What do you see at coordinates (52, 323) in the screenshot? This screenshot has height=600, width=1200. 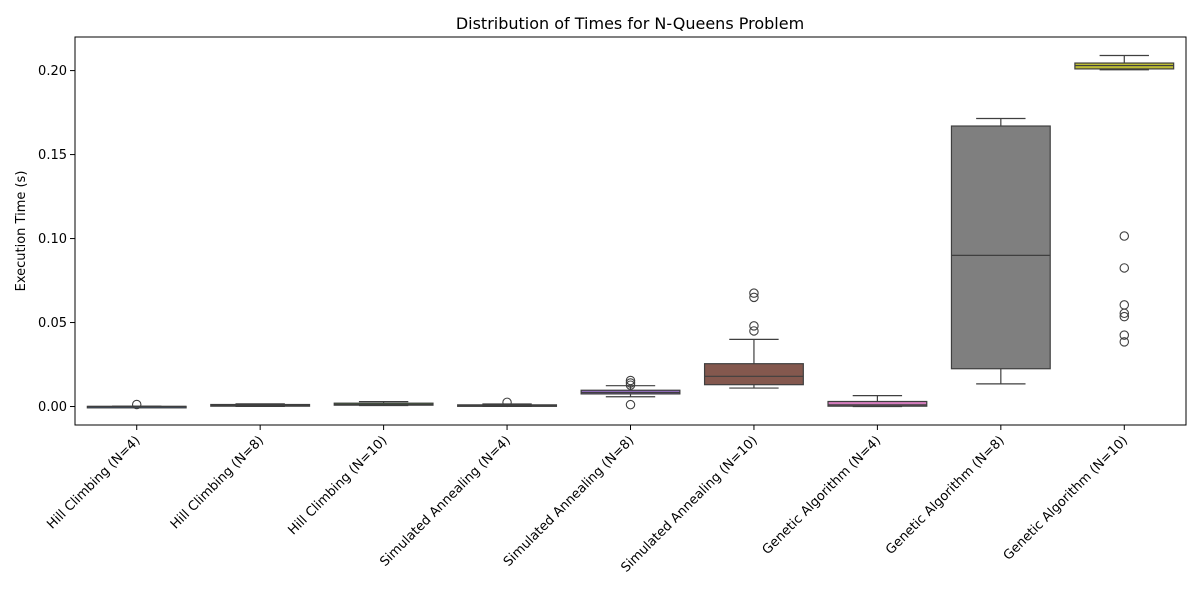 I see `y-tick-label: 0.05` at bounding box center [52, 323].